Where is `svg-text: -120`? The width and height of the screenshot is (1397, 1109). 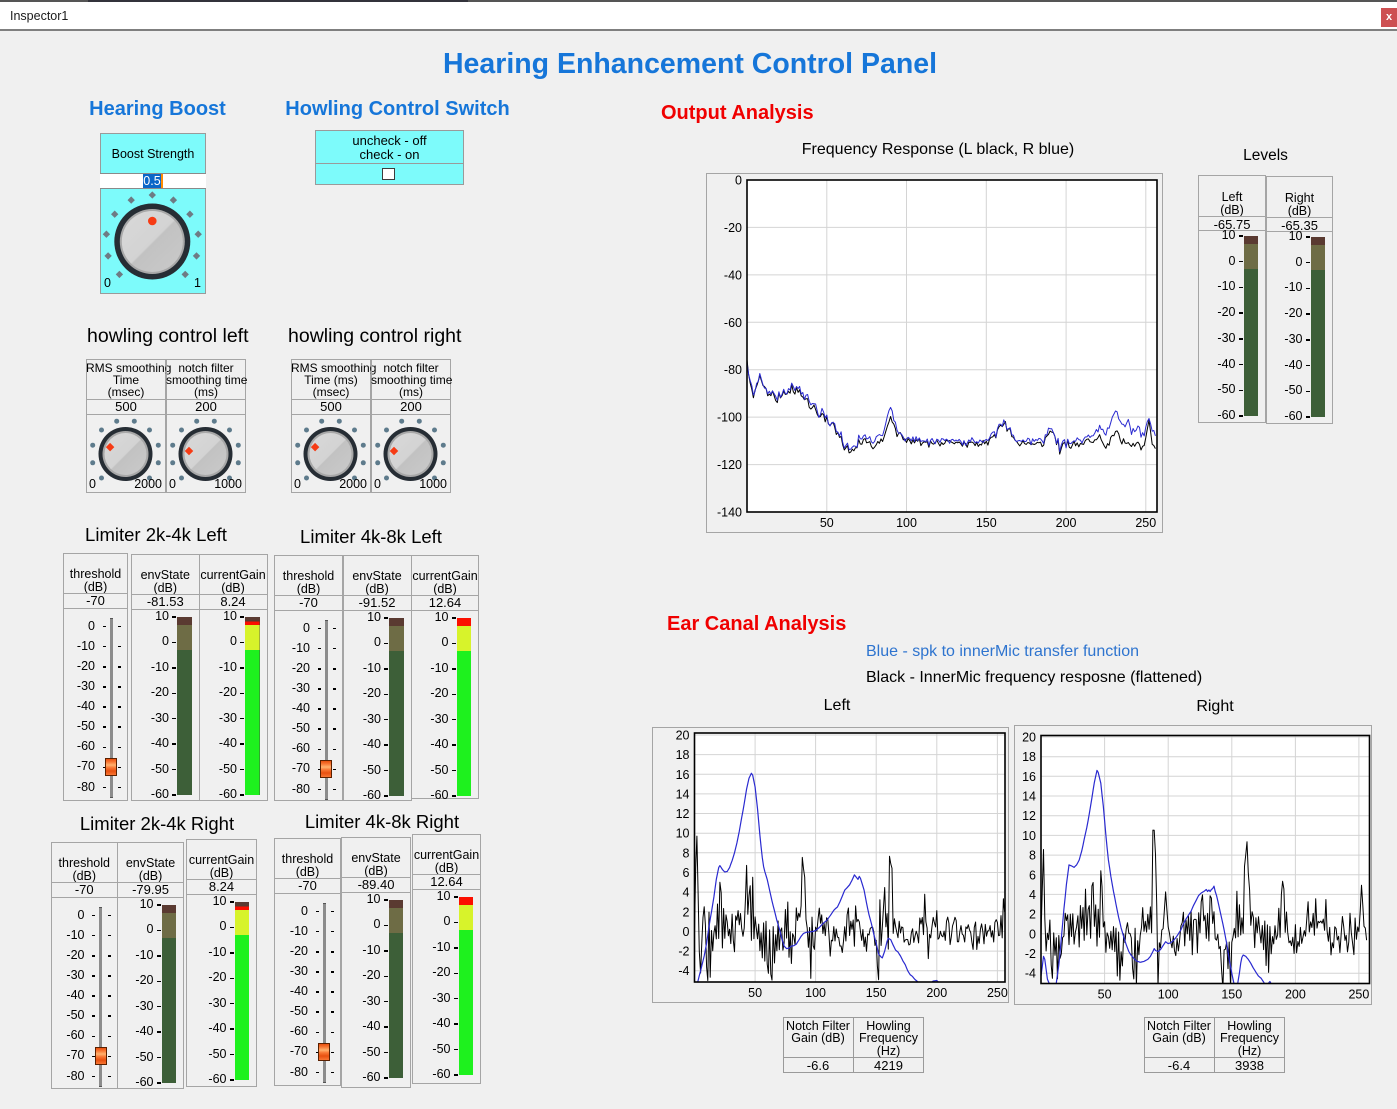
svg-text: -120 is located at coordinates (729, 465).